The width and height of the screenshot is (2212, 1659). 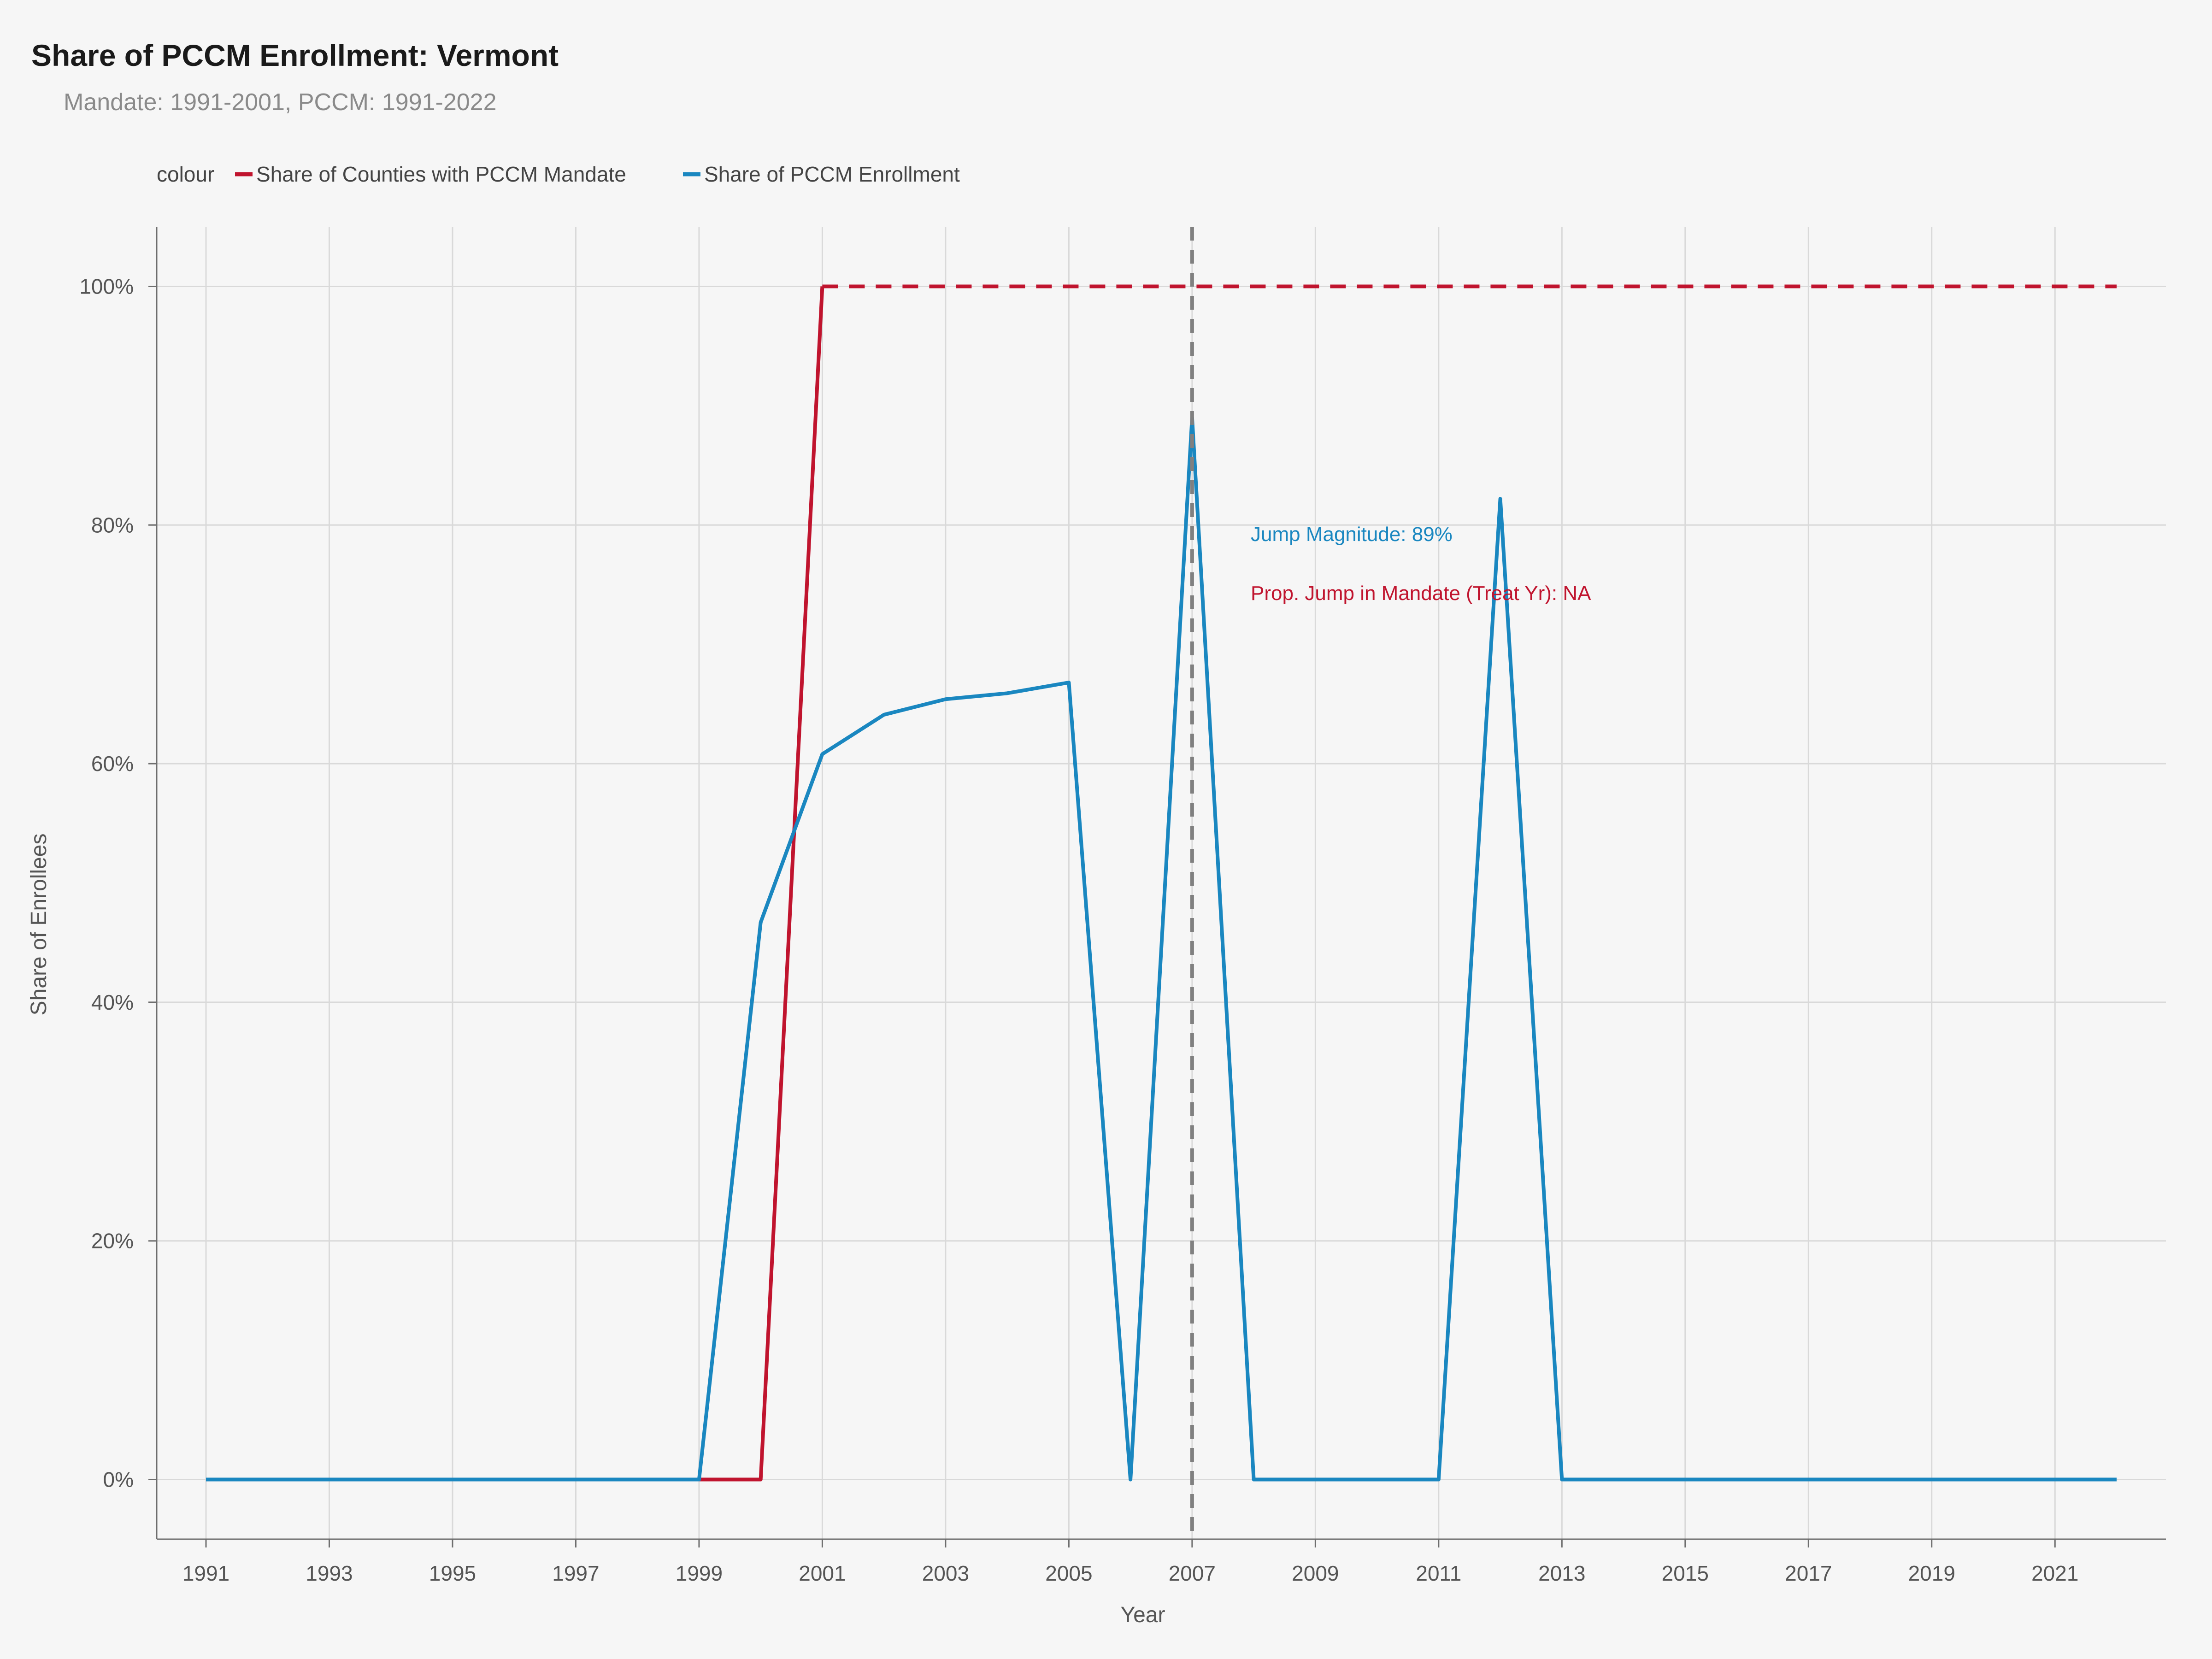 What do you see at coordinates (112, 1241) in the screenshot?
I see `y-tick-label: 20%` at bounding box center [112, 1241].